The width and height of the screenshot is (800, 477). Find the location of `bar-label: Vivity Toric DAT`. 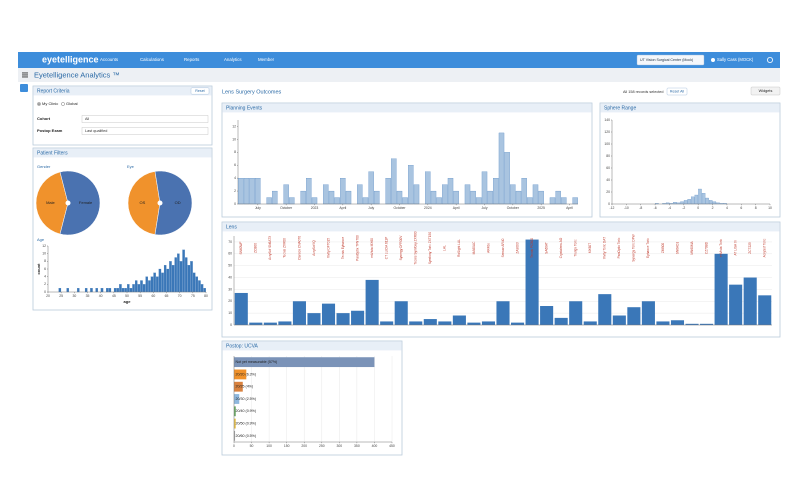

bar-label: Vivity Toric DAT is located at coordinates (605, 248).